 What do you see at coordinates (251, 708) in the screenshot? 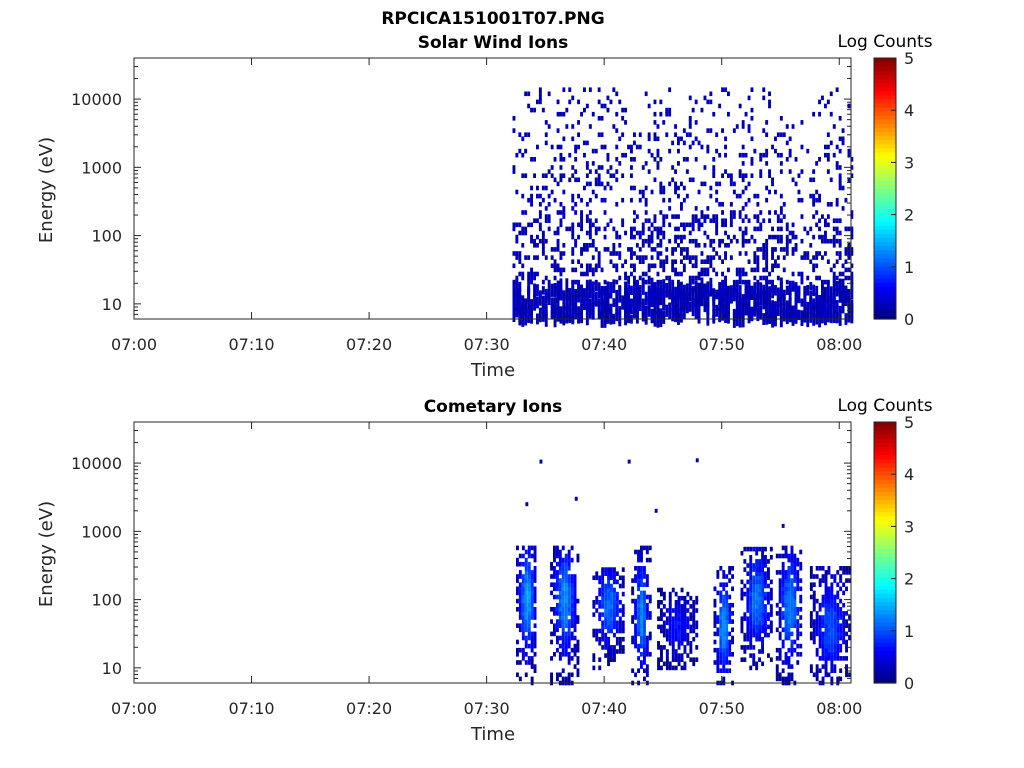
I see `x-tick-label: 07:10` at bounding box center [251, 708].